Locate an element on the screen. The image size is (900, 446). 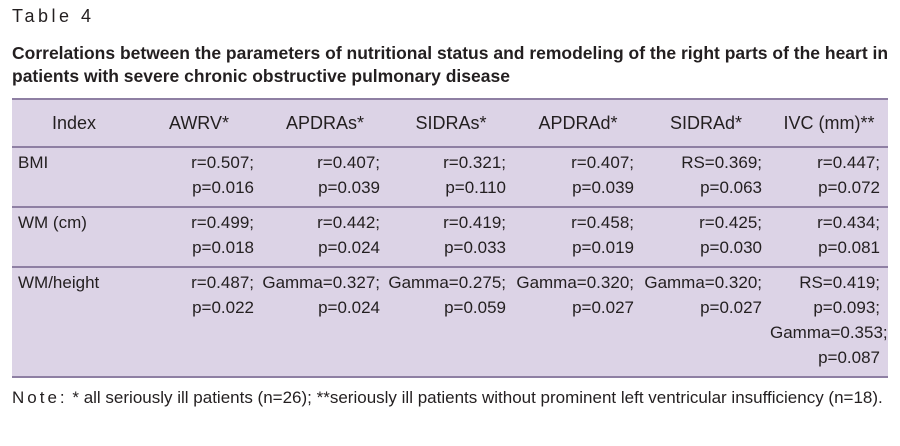
cell-line: r=0.425; is located at coordinates (730, 222).